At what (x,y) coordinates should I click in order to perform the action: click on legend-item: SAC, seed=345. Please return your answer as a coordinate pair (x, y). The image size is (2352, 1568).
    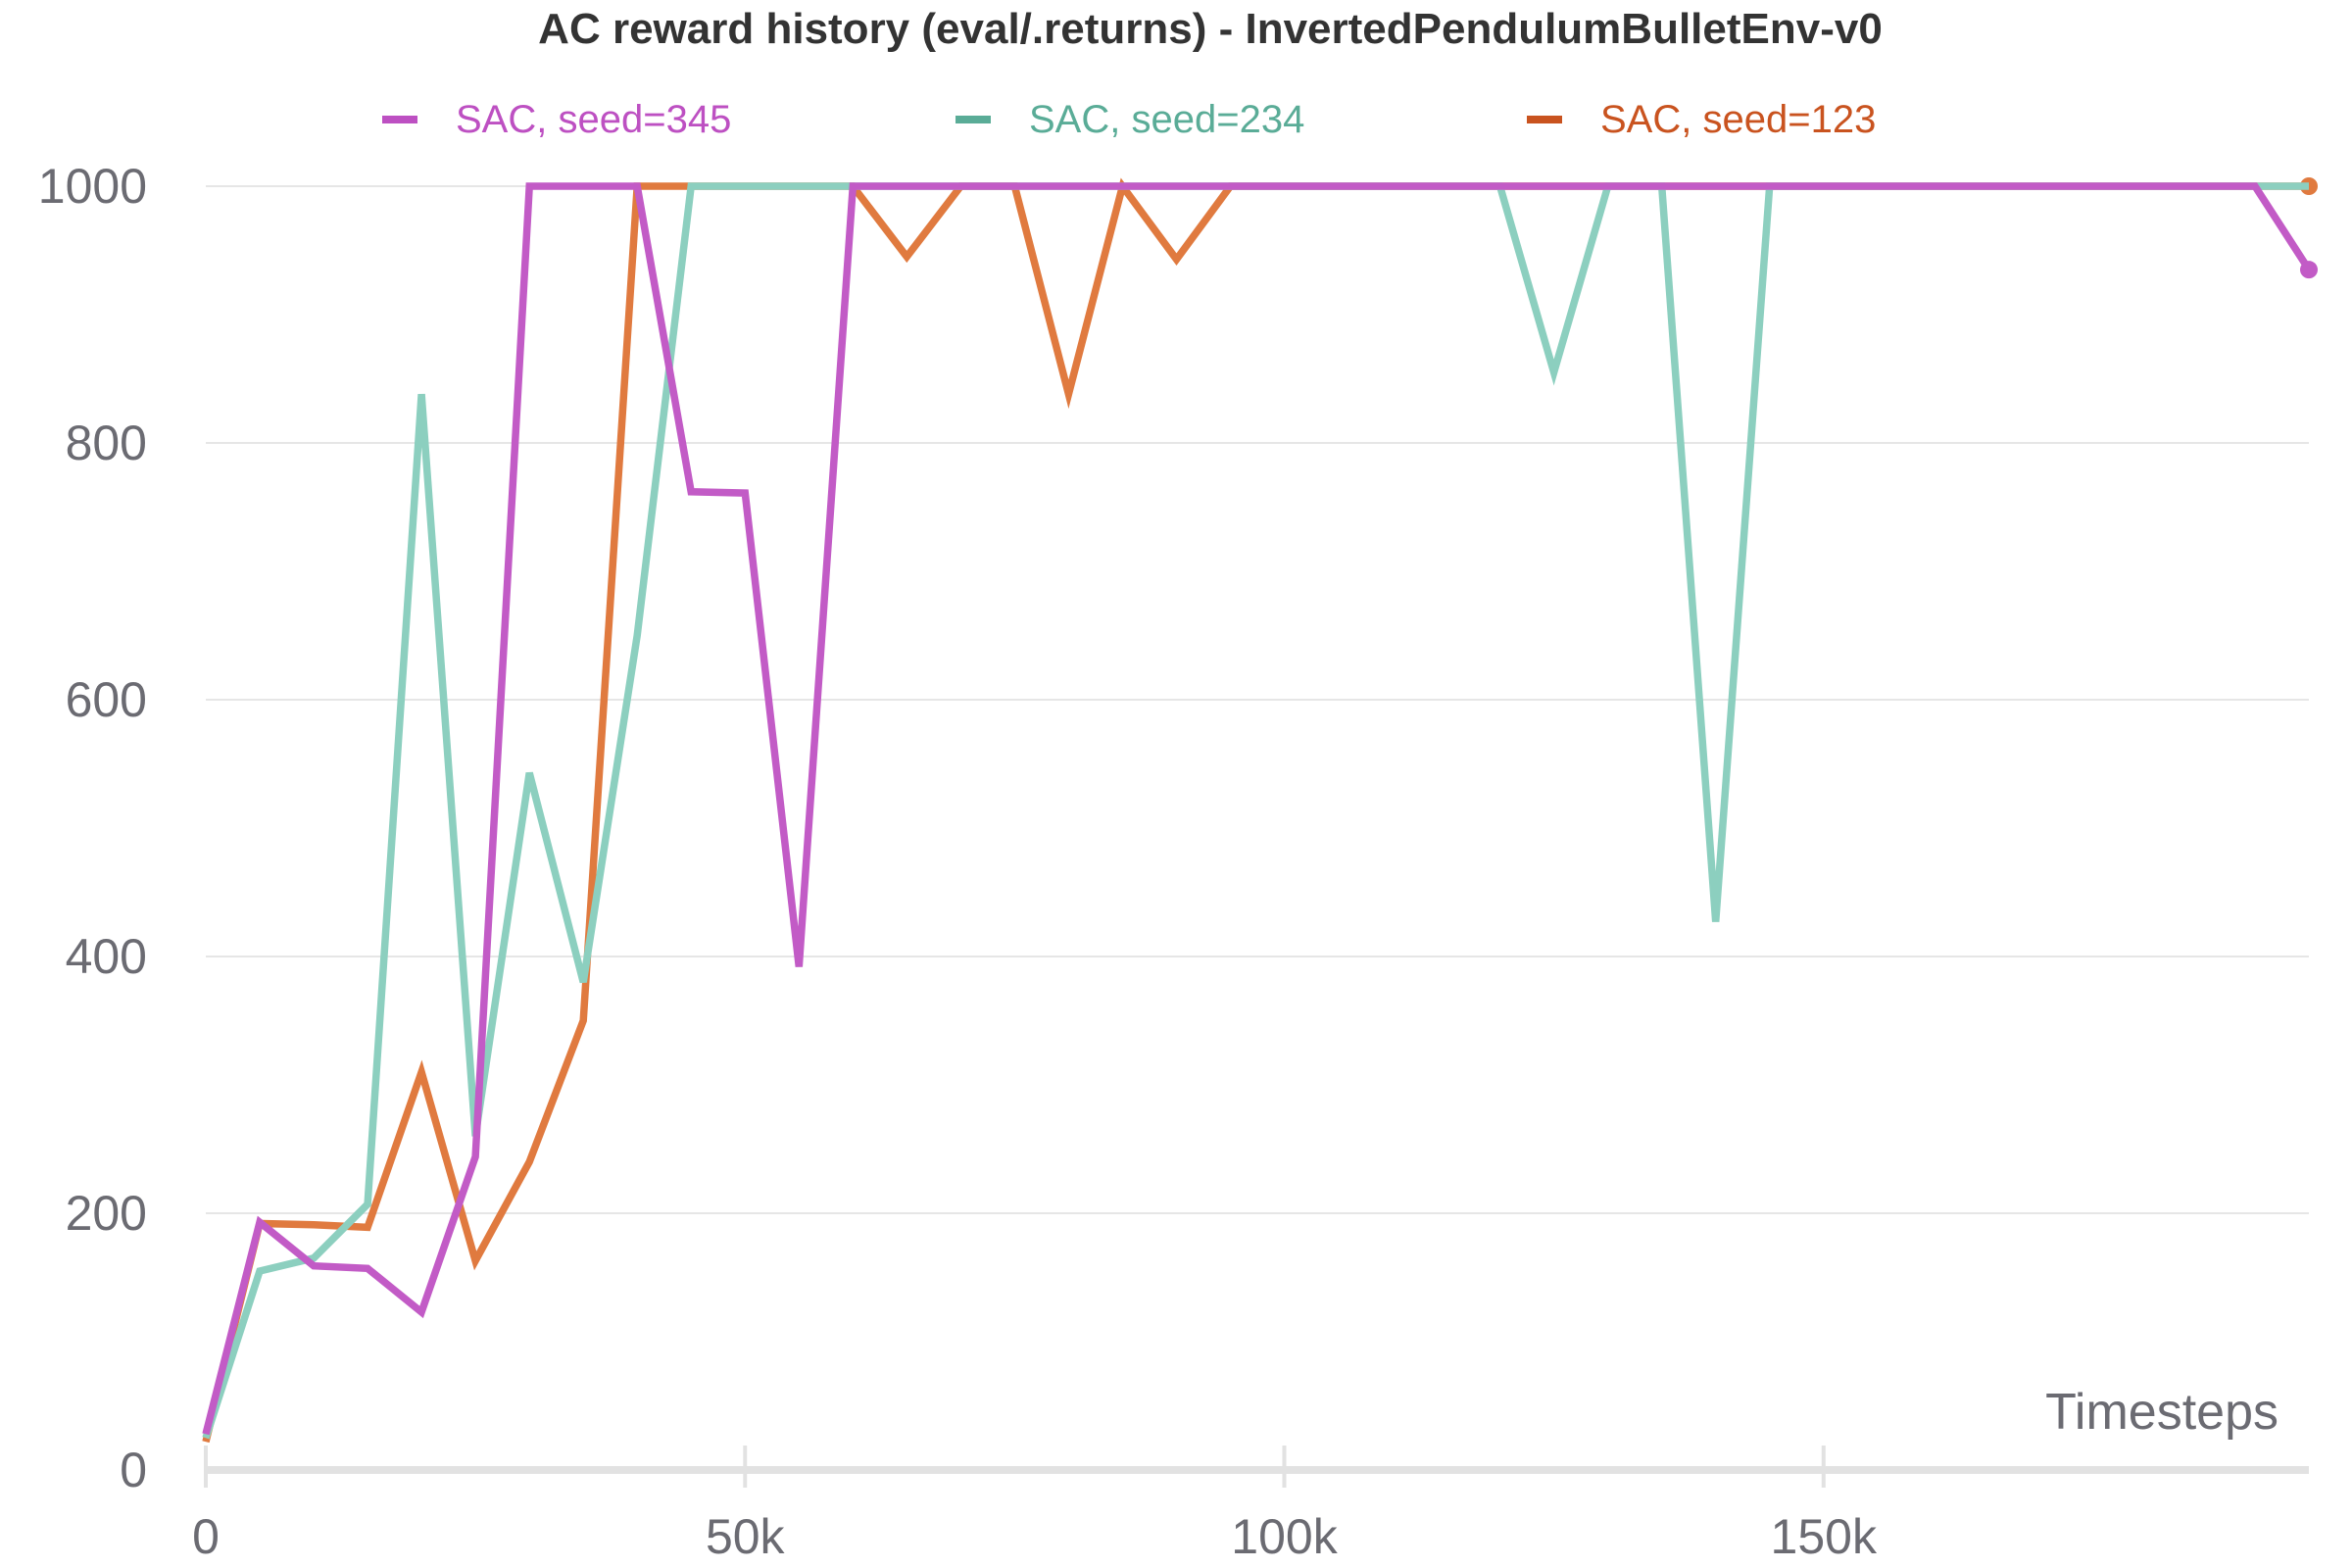
    Looking at the image, I should click on (556, 119).